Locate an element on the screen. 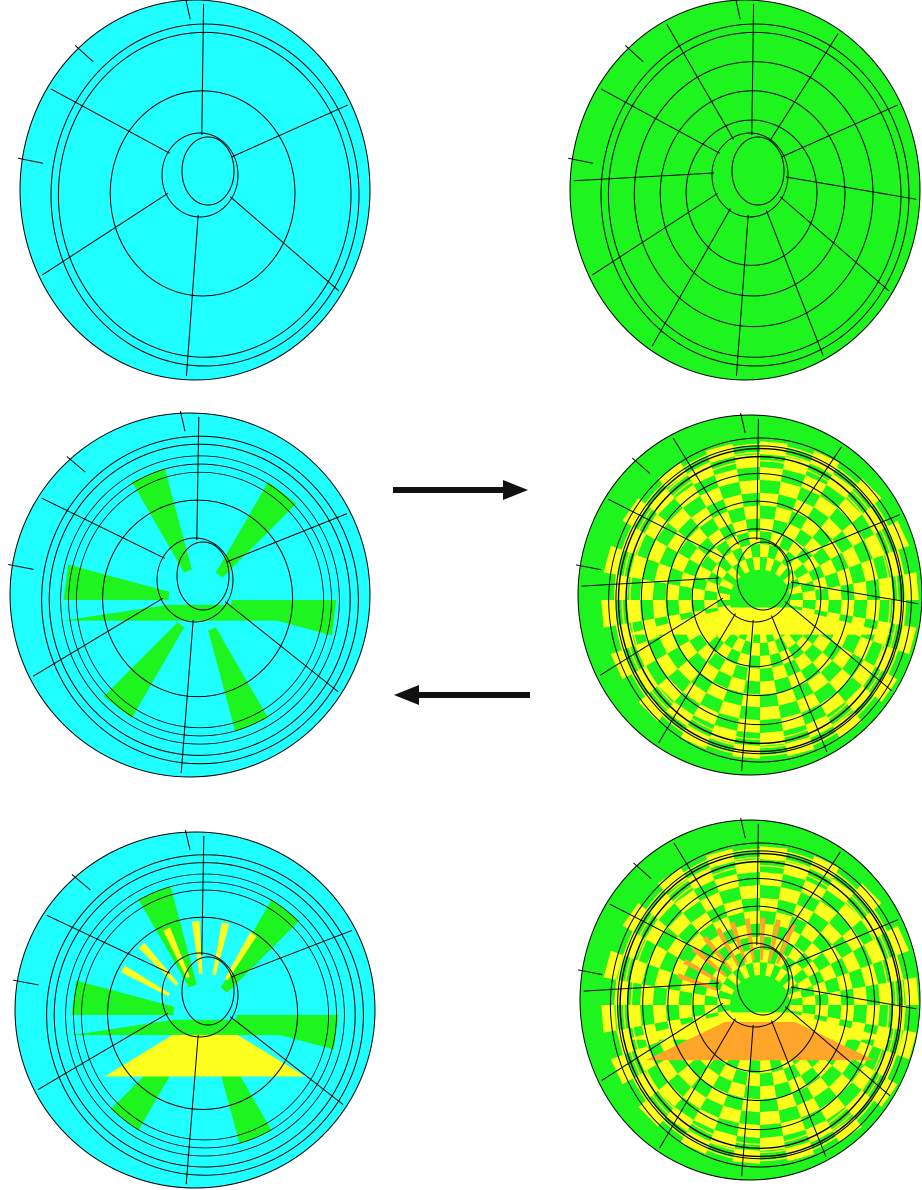 The image size is (922, 1190). accent-fill is located at coordinates (205, 1055).